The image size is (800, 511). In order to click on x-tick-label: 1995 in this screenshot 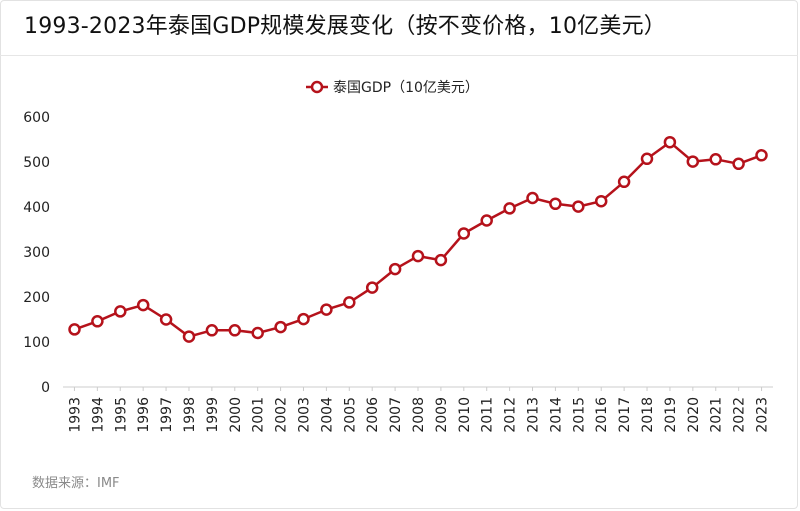, I will do `click(121, 415)`.